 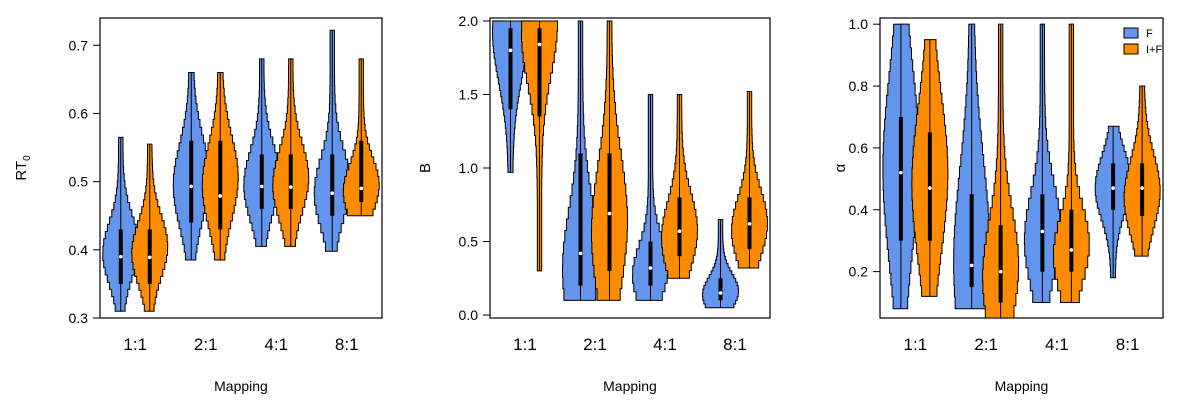 What do you see at coordinates (1131, 33) in the screenshot?
I see `legend-swatch-f` at bounding box center [1131, 33].